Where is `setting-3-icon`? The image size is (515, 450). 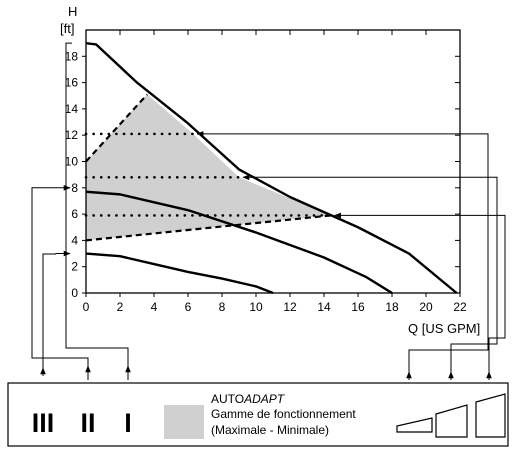 setting-3-icon is located at coordinates (490, 415).